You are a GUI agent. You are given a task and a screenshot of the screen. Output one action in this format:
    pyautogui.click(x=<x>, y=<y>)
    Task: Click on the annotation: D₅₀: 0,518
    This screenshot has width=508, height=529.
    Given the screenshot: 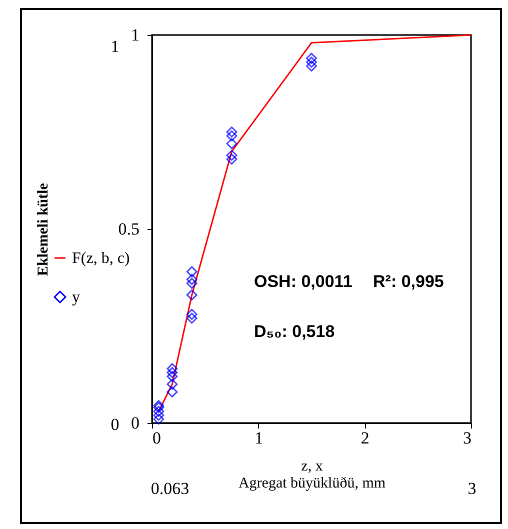 What is the action you would take?
    pyautogui.click(x=294, y=331)
    